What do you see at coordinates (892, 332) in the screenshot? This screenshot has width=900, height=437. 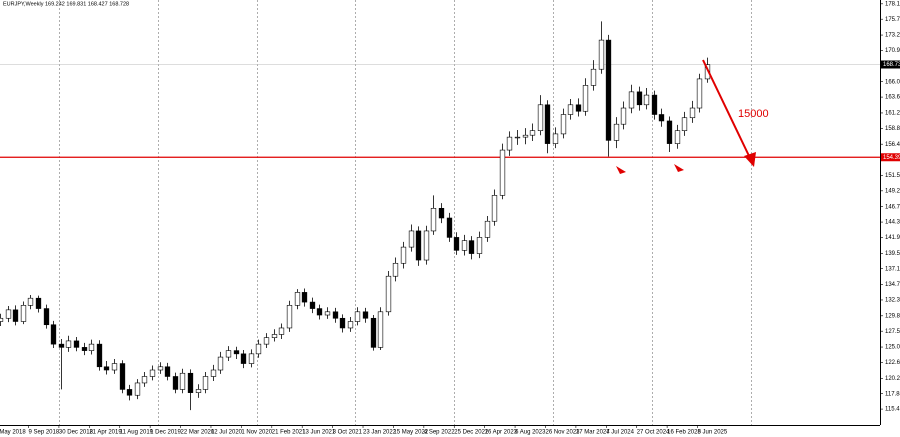 I see `y-tick-label: 127.50` at bounding box center [892, 332].